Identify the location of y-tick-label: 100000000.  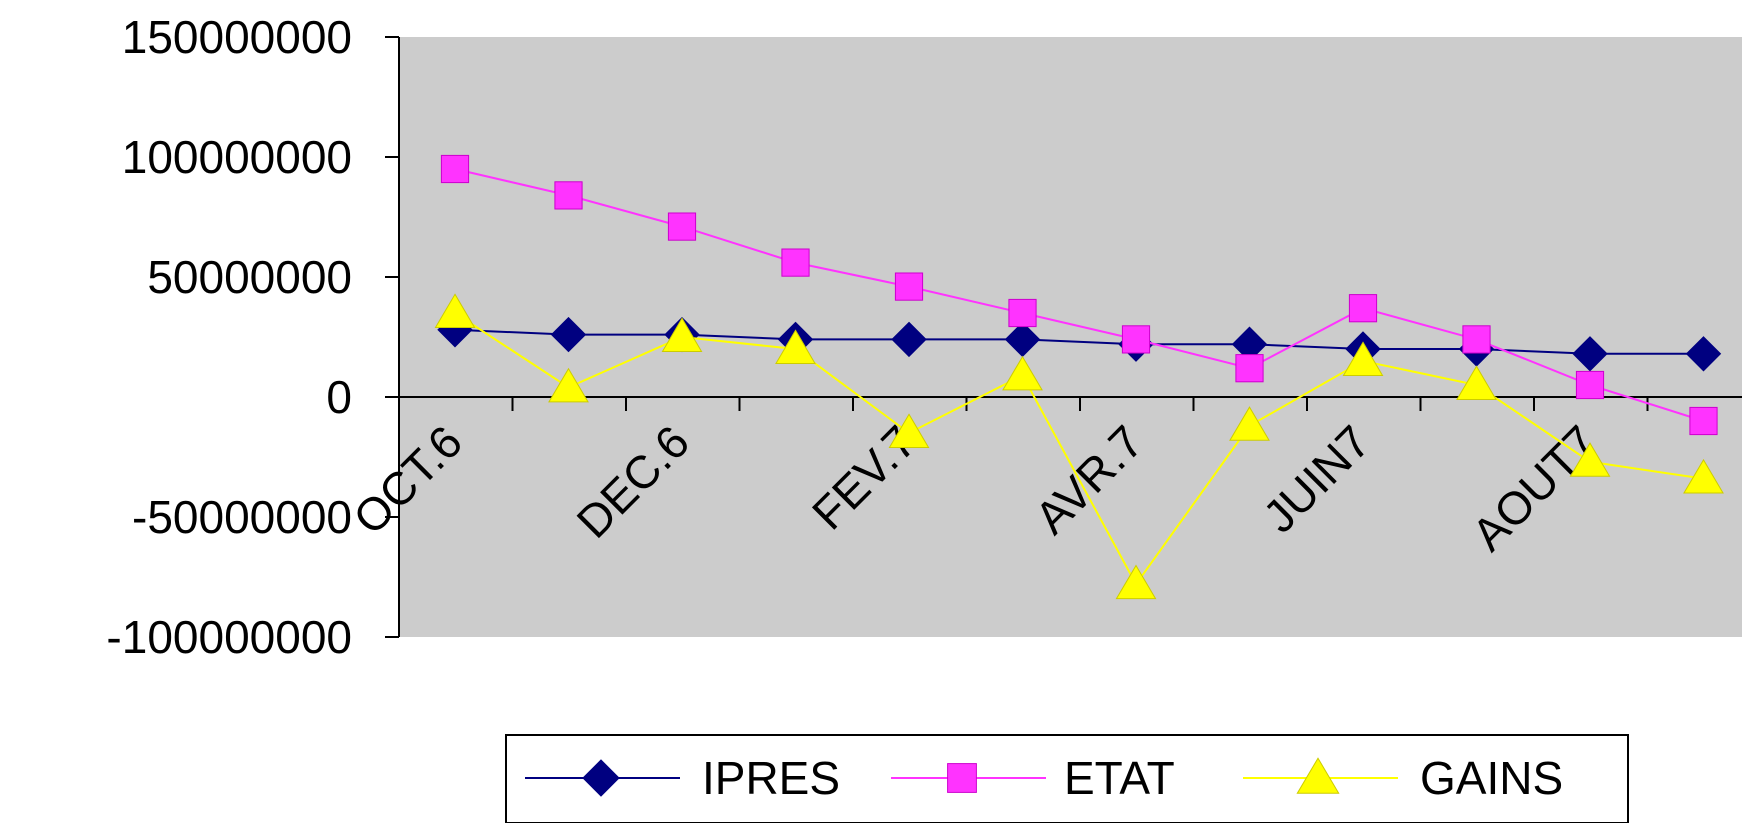
(237, 157).